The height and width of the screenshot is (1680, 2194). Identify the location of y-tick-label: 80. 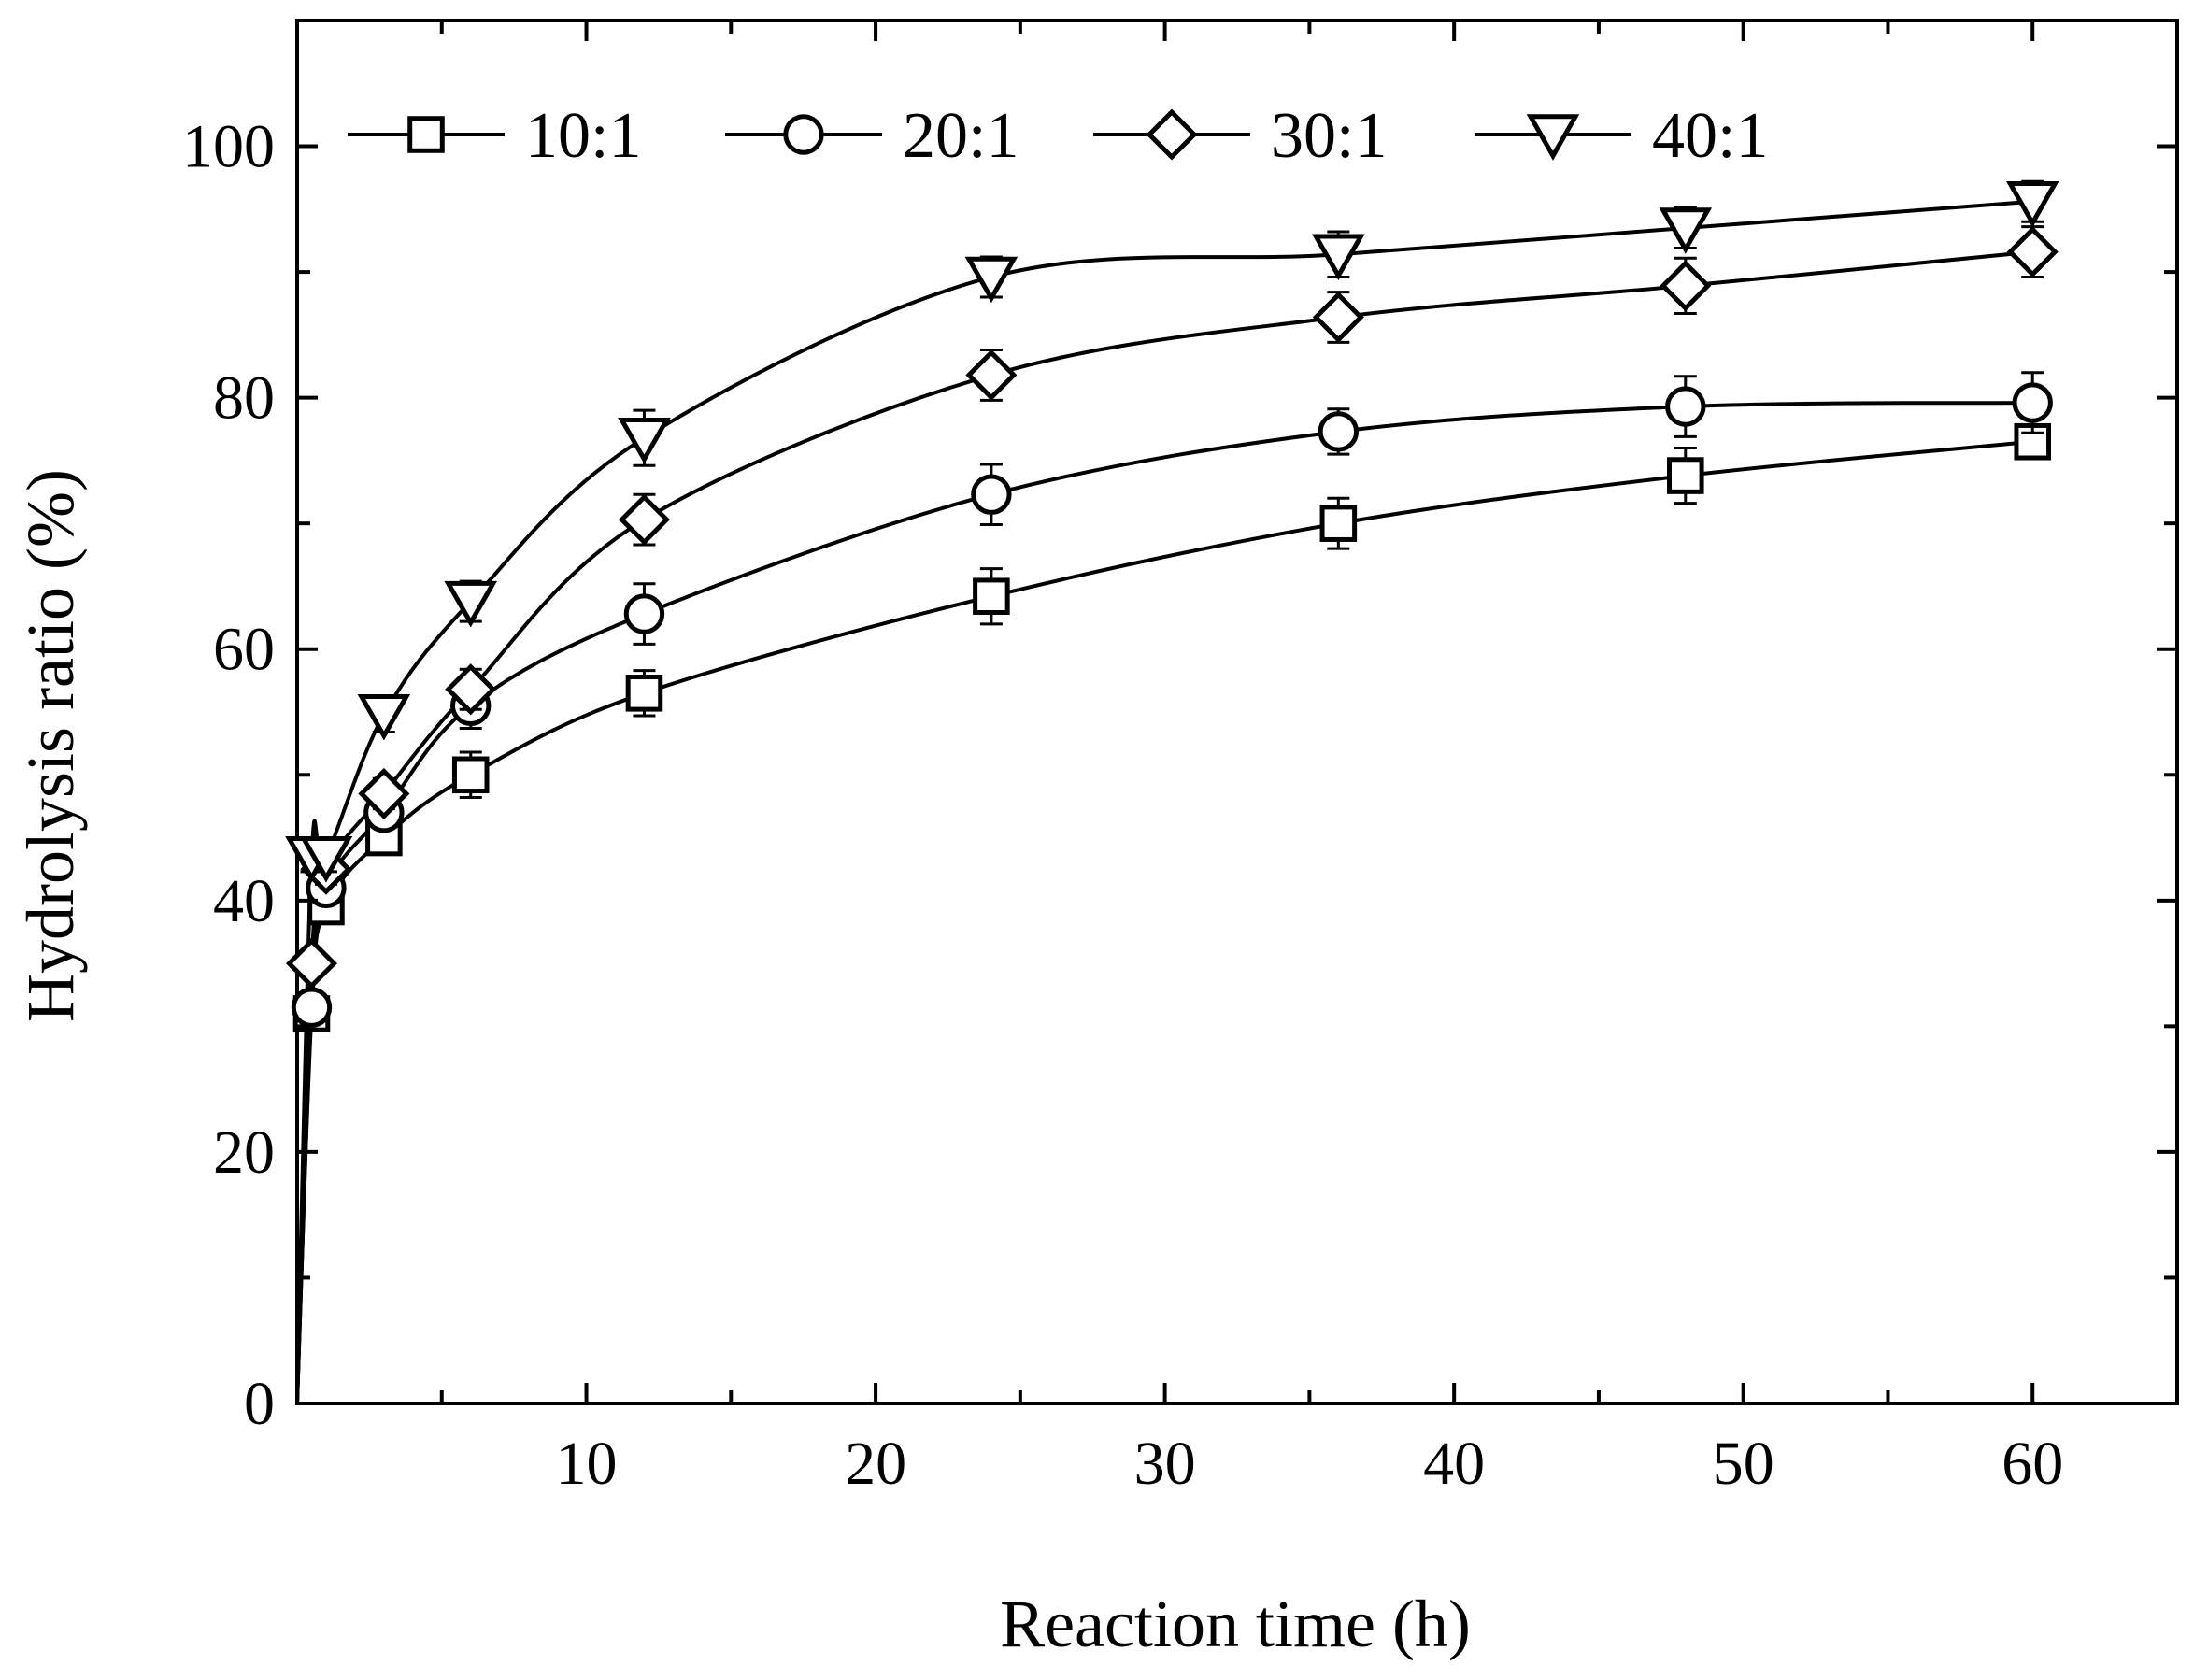
(244, 398).